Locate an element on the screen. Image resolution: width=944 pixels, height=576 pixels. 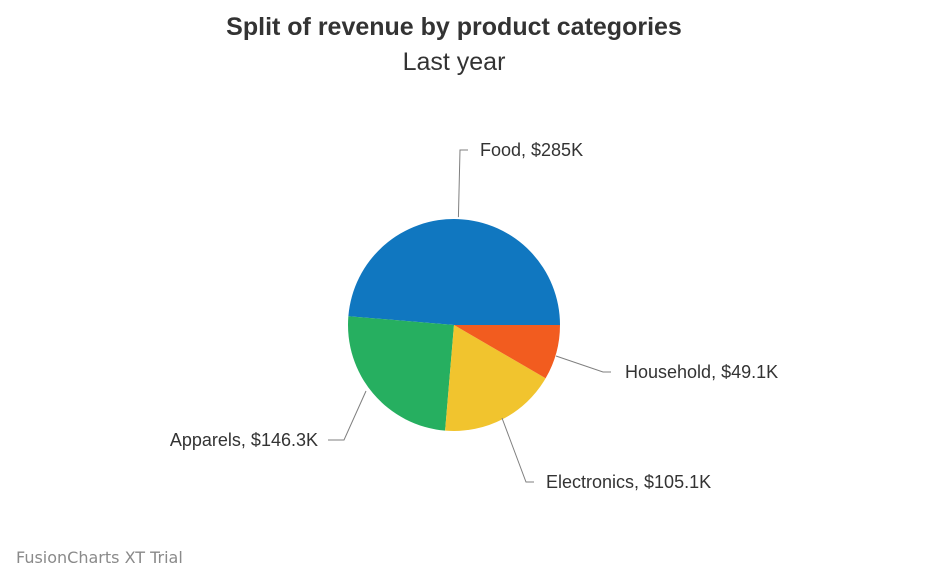
data-label-electronics: Electronics, $105.1K is located at coordinates (628, 482).